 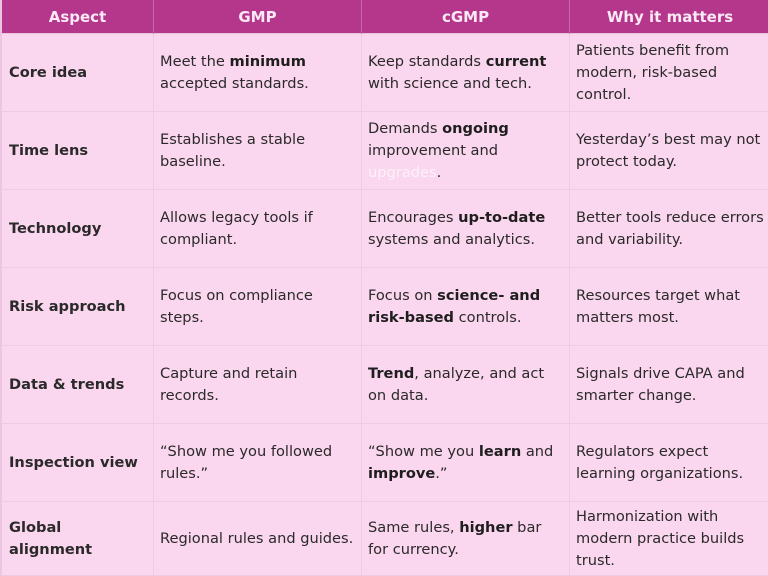 I want to click on cell-aspect: Time lens, so click(x=49, y=150).